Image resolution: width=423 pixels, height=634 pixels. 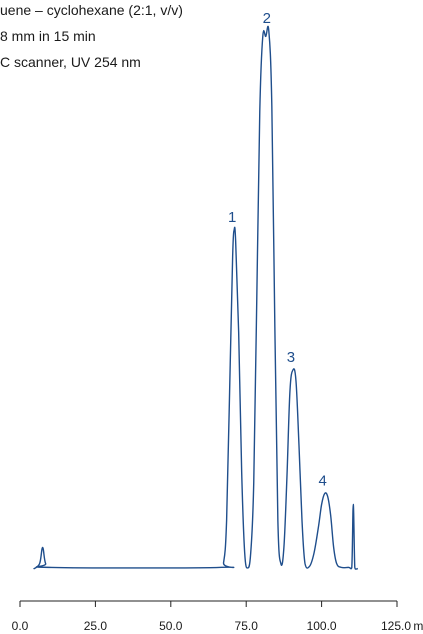 I want to click on peak-label-1: 1, so click(x=232, y=217).